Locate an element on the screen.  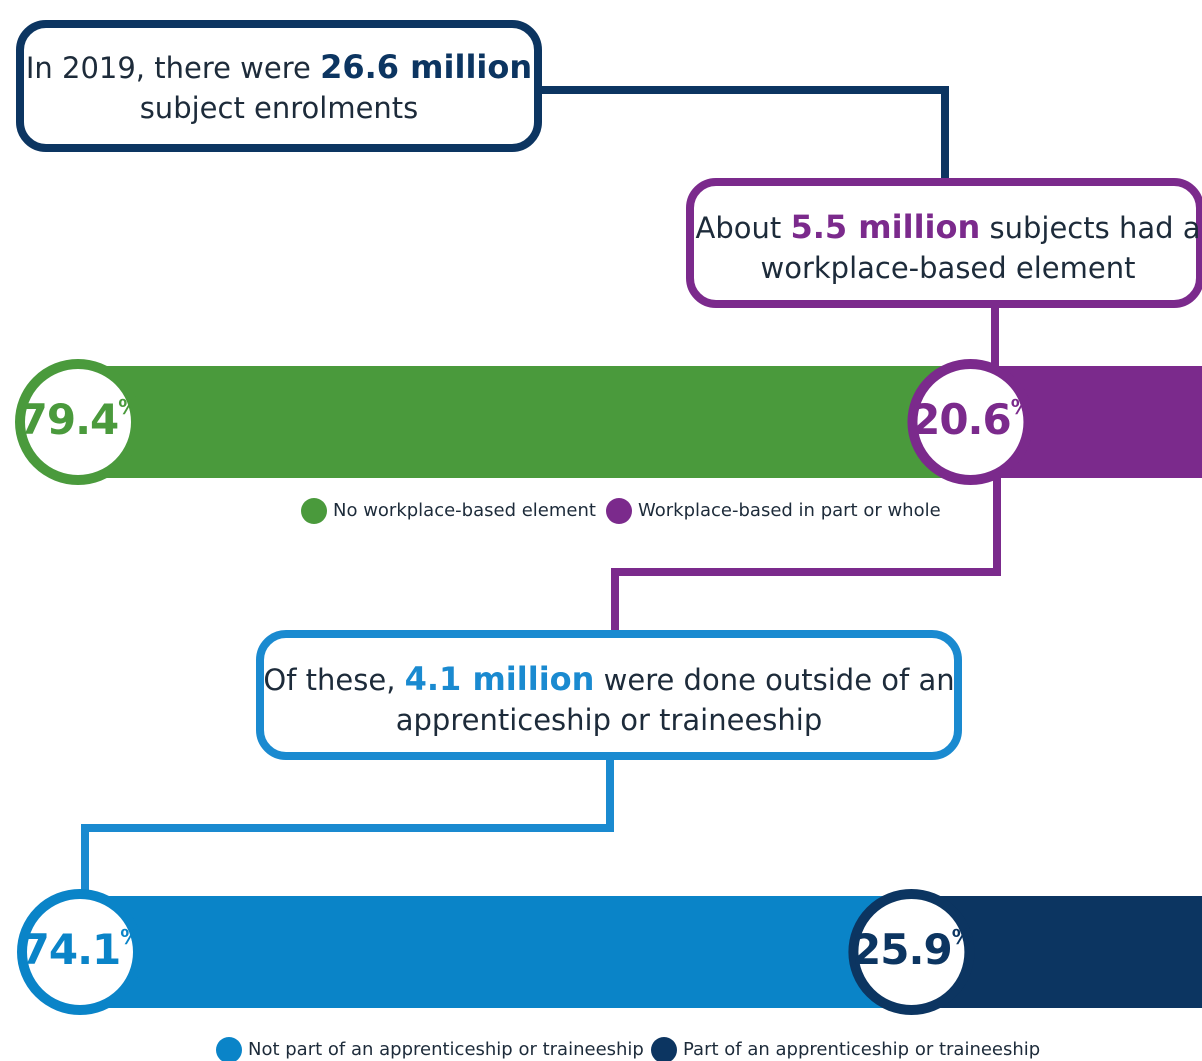
callout-highlight: 5.5 million is located at coordinates (885, 227).